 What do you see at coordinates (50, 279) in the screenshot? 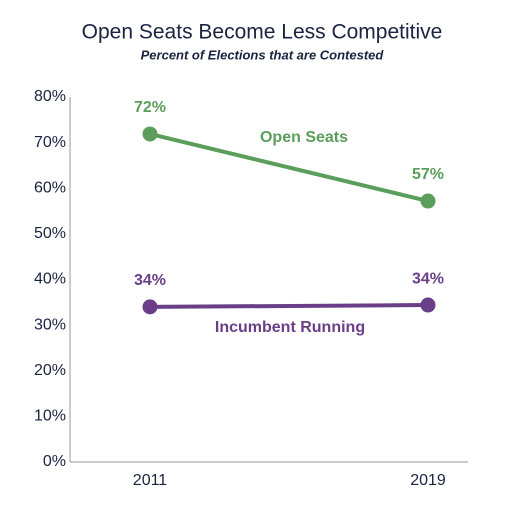
I see `y-tick-label: 40%` at bounding box center [50, 279].